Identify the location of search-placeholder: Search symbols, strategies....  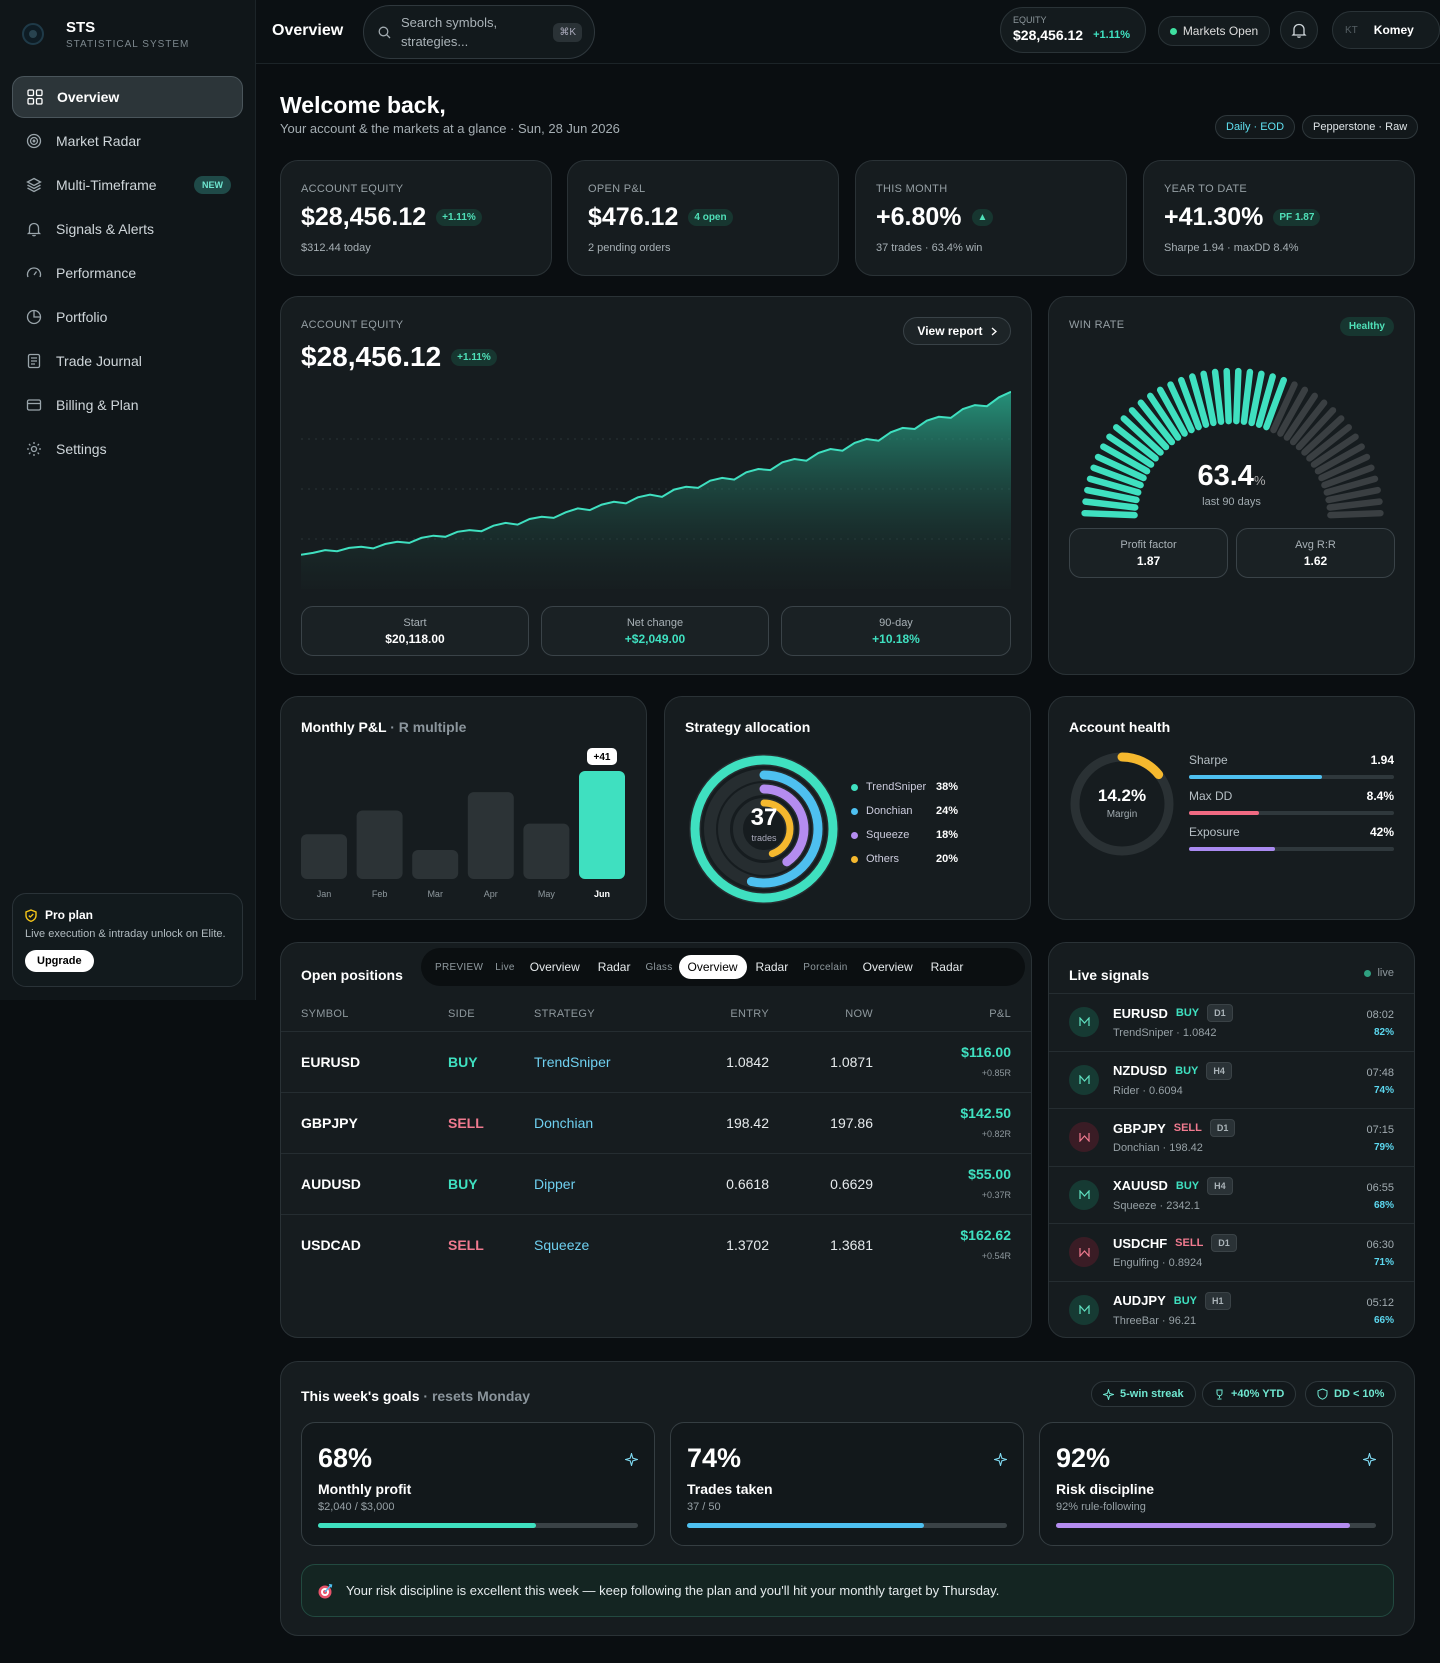
(449, 32).